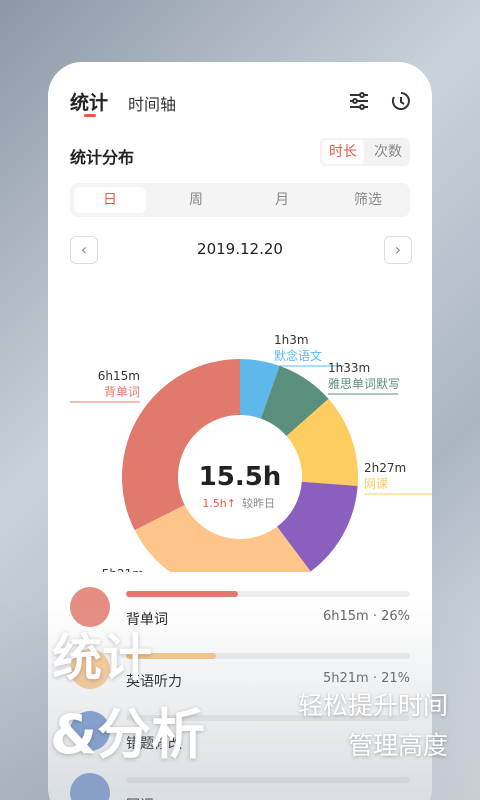 The height and width of the screenshot is (800, 480). What do you see at coordinates (364, 383) in the screenshot?
I see `slice-name: 雅思单词默写` at bounding box center [364, 383].